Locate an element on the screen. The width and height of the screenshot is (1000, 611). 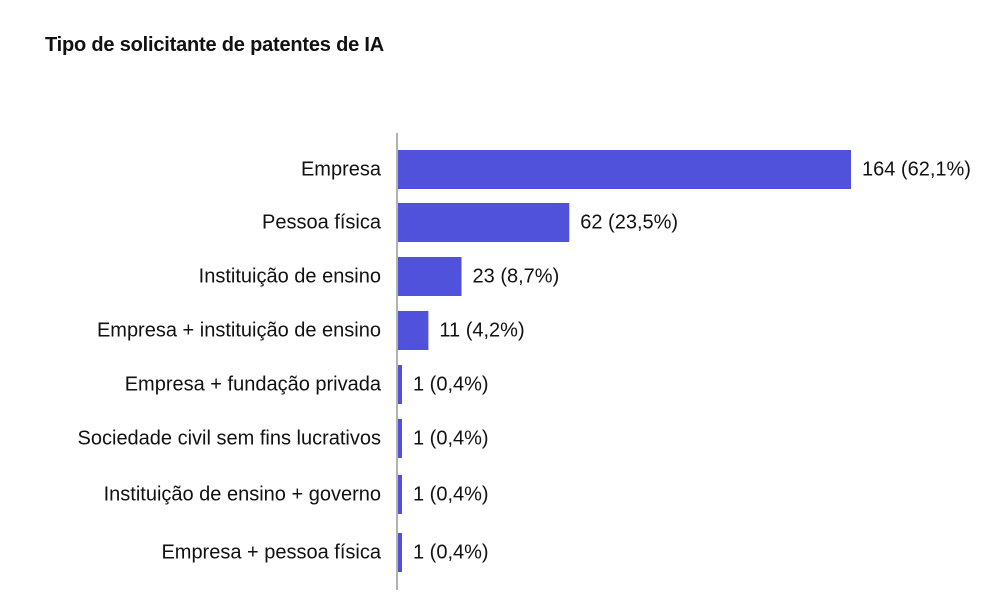
category-label-0: Empresa is located at coordinates (341, 170).